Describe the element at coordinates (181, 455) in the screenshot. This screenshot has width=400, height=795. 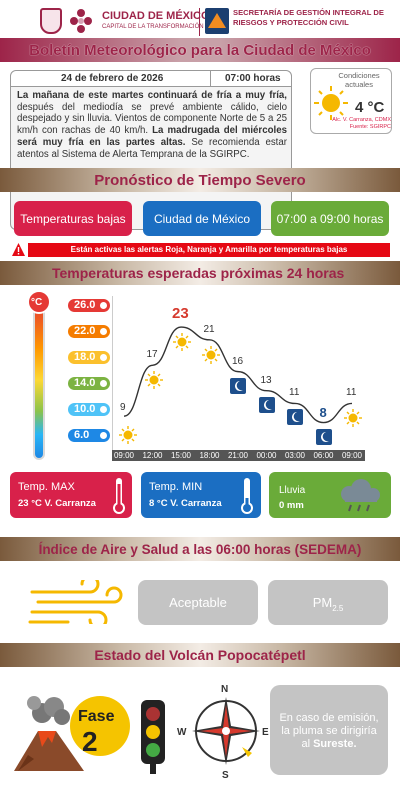
I see `x-tick-label: 15:00` at that location.